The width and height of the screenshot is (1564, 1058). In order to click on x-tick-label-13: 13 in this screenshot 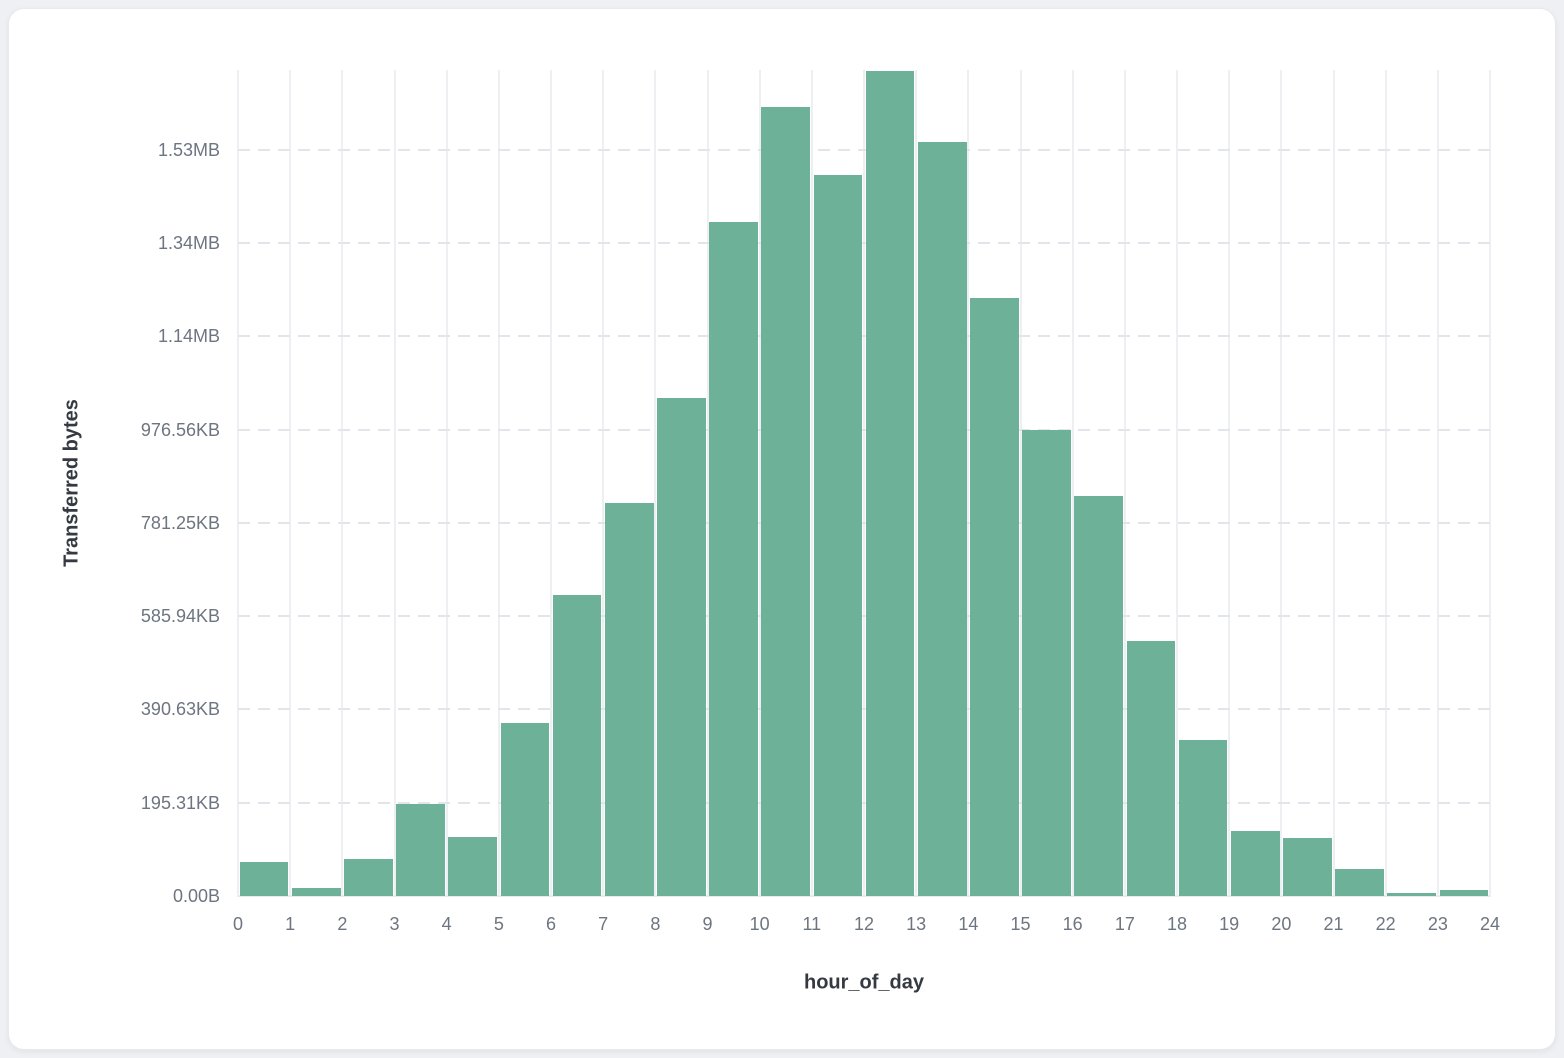, I will do `click(916, 924)`.